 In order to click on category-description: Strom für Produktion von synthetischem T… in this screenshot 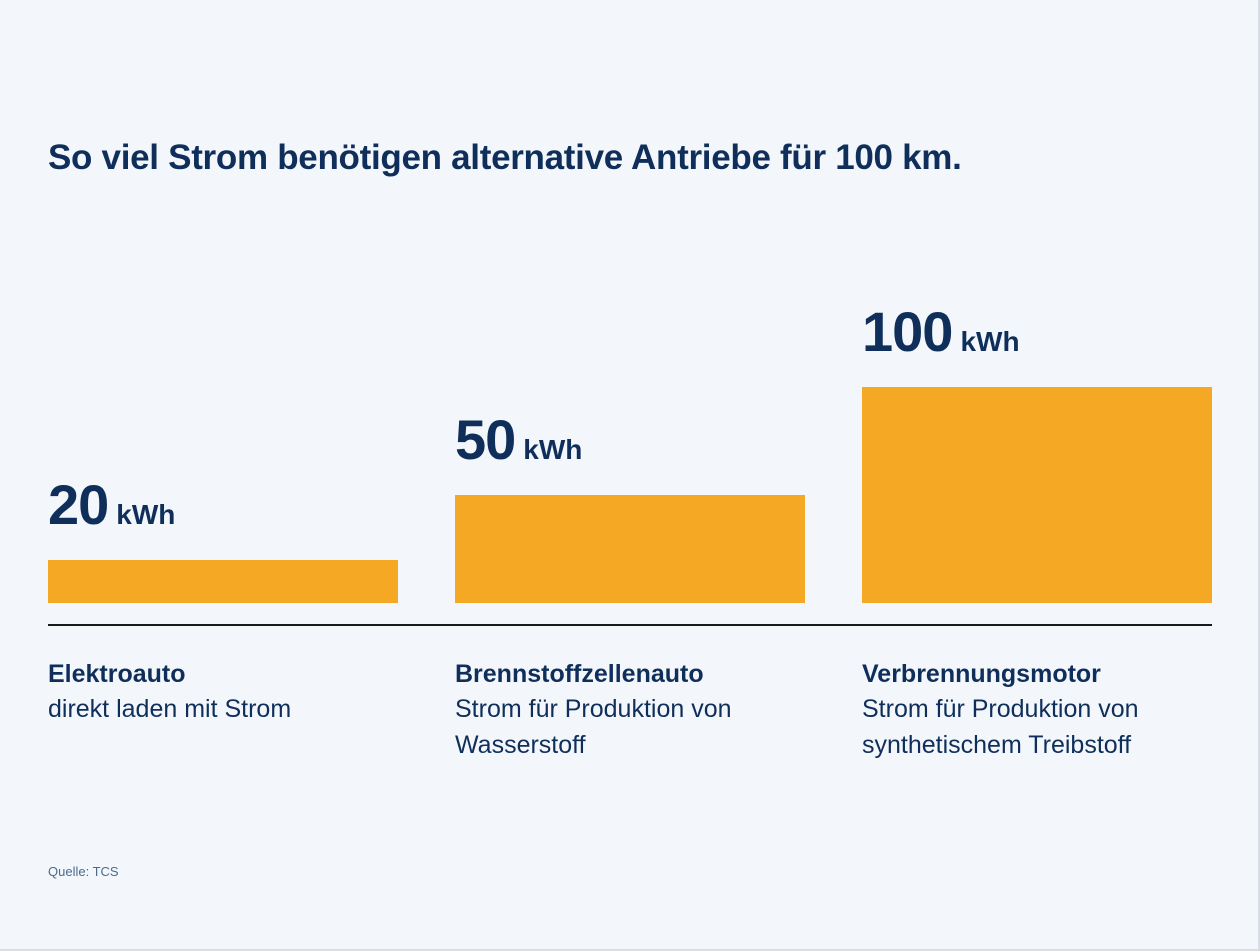, I will do `click(1000, 727)`.